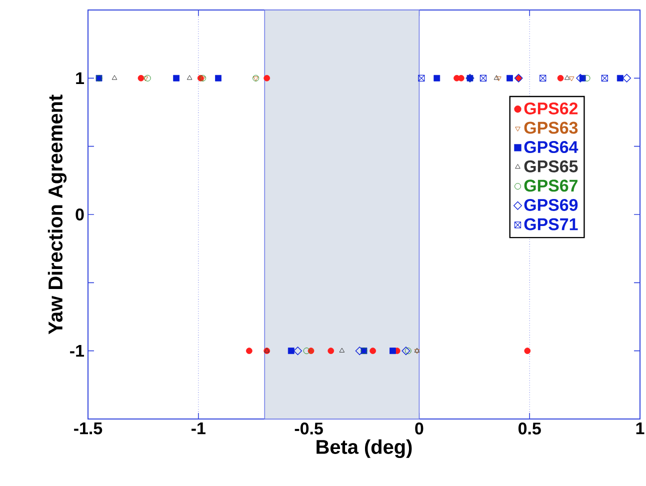 This screenshot has height=486, width=646. What do you see at coordinates (551, 147) in the screenshot?
I see `legend-label: GPS64` at bounding box center [551, 147].